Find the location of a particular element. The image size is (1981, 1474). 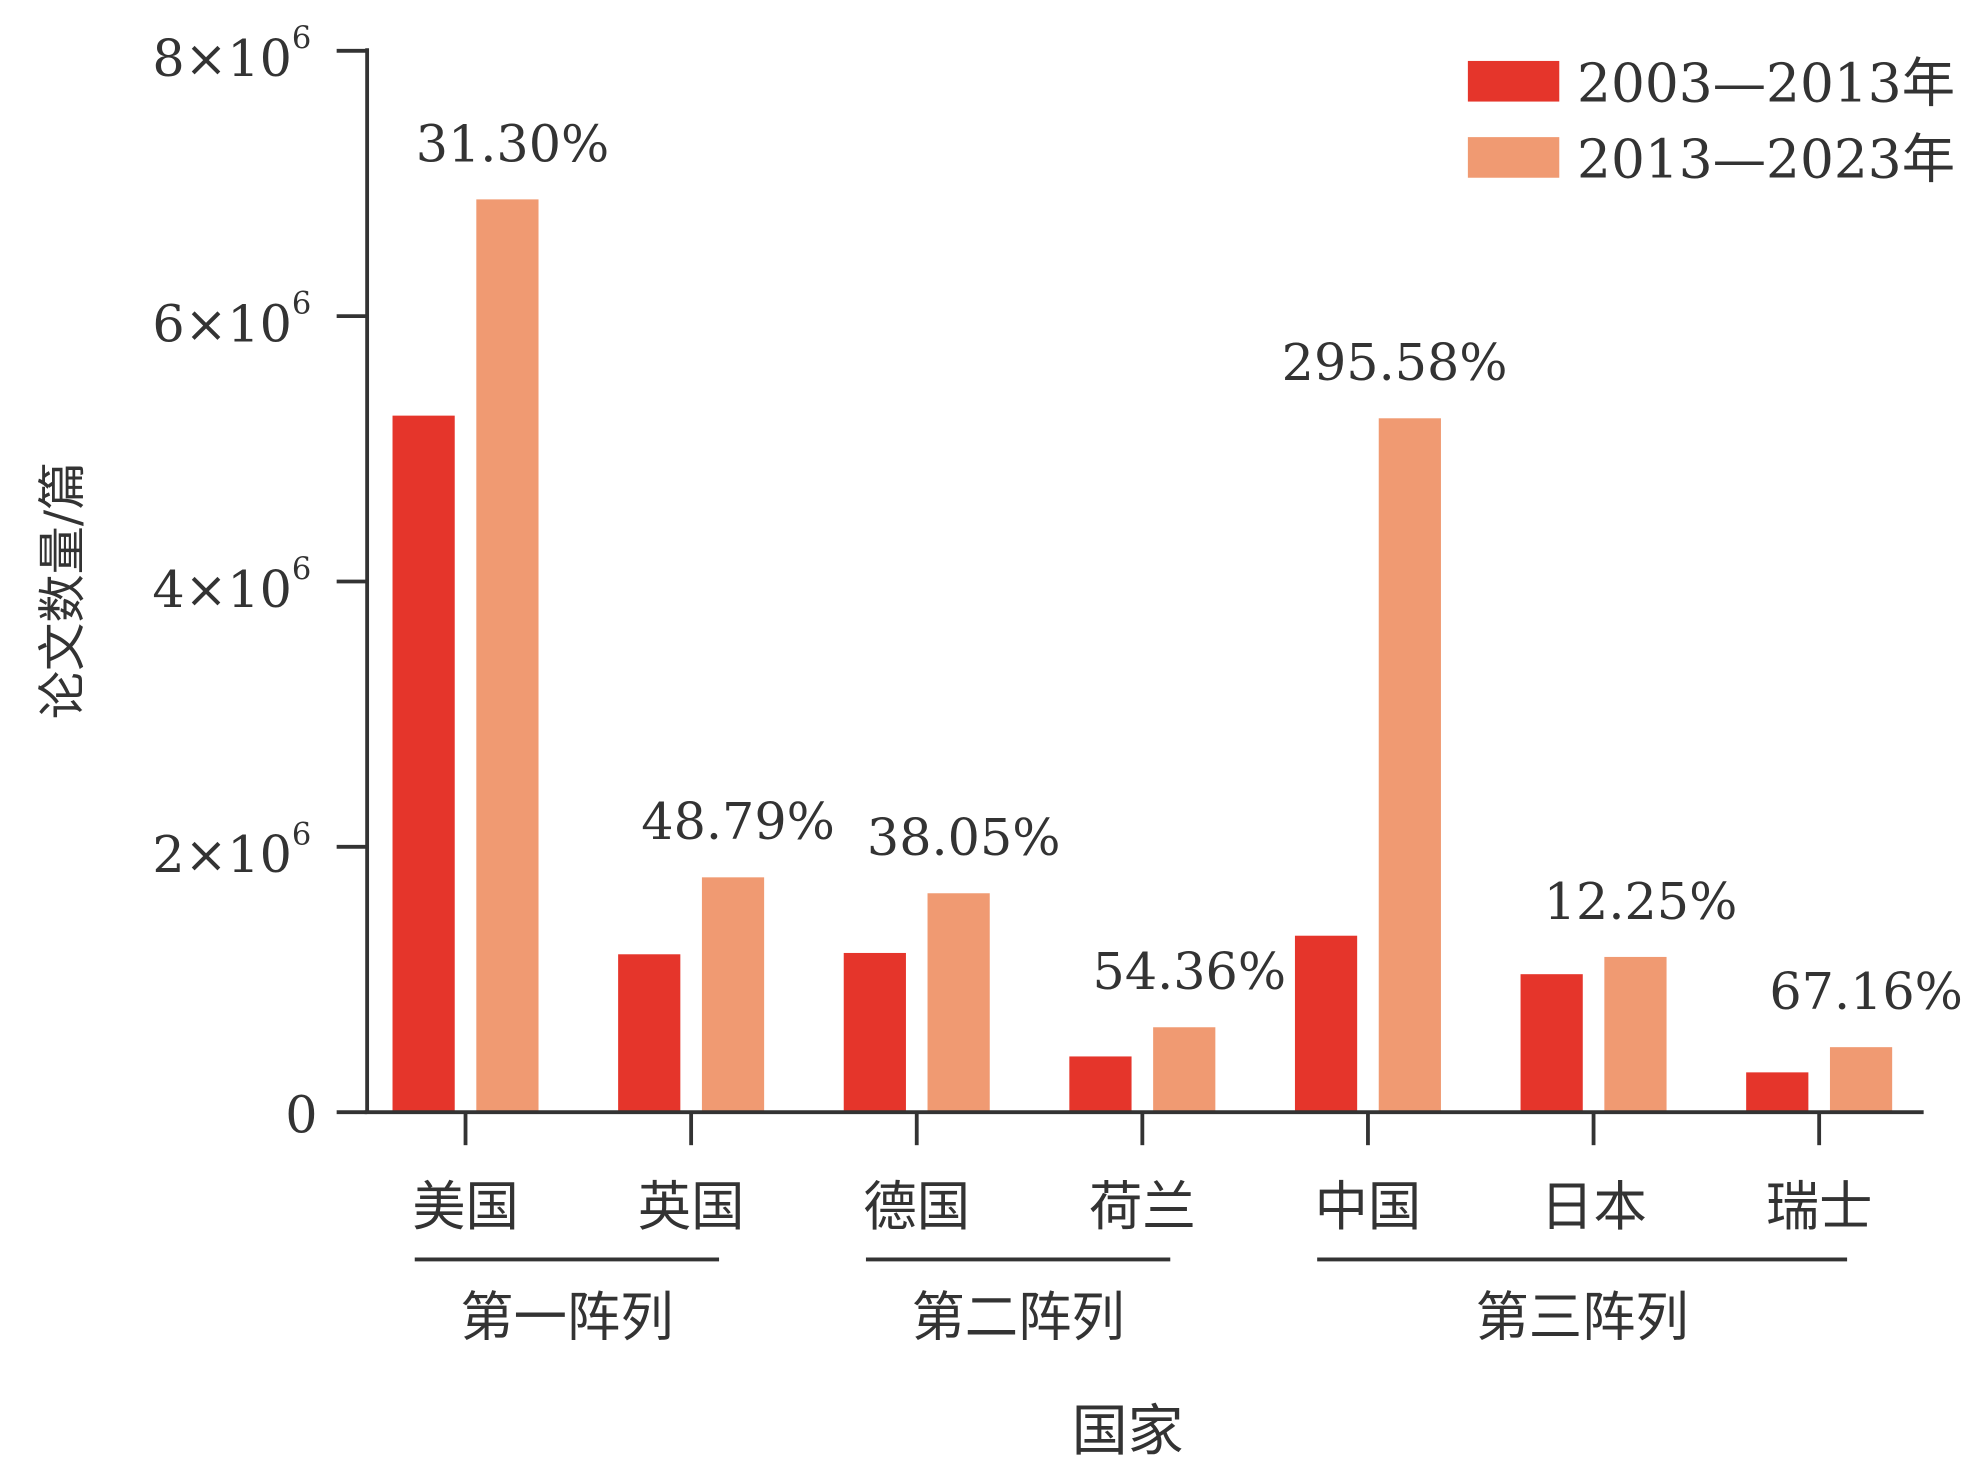

growth-label: 38.05% is located at coordinates (964, 837).